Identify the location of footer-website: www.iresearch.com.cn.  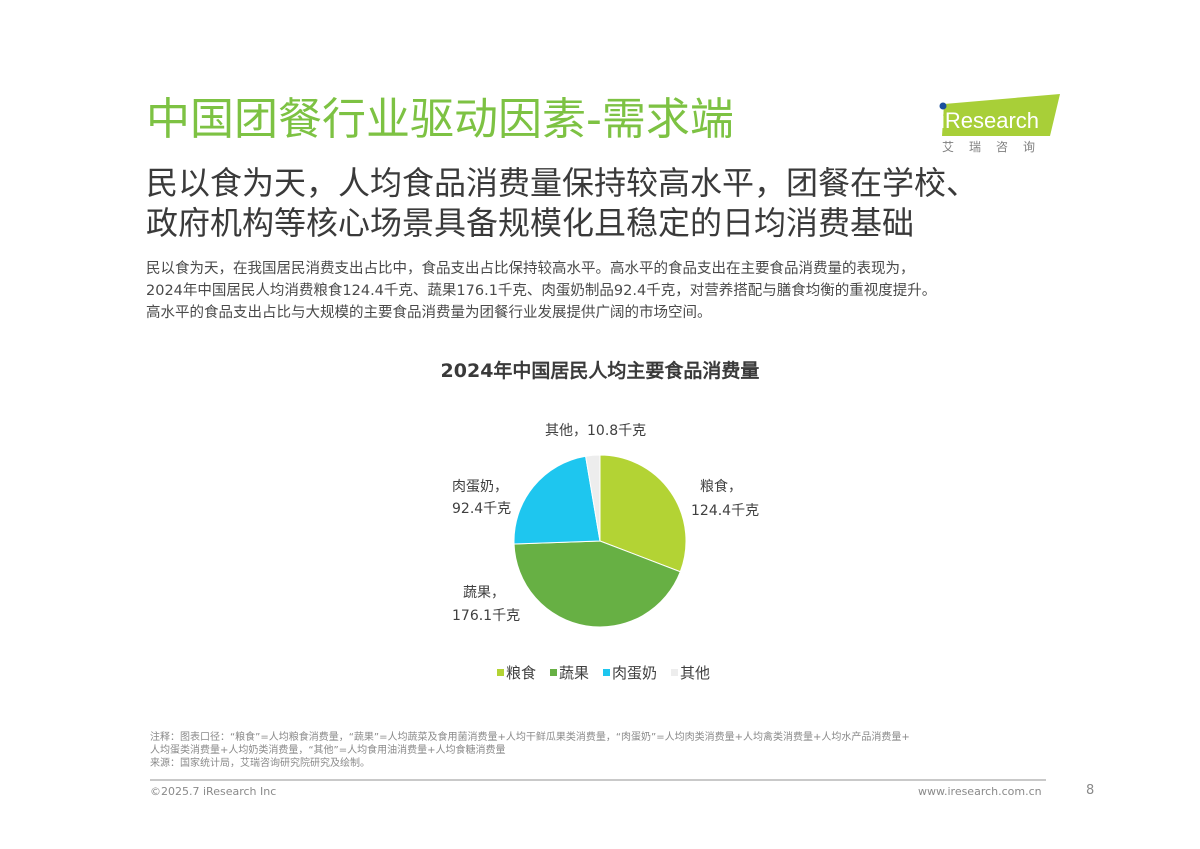
(980, 791).